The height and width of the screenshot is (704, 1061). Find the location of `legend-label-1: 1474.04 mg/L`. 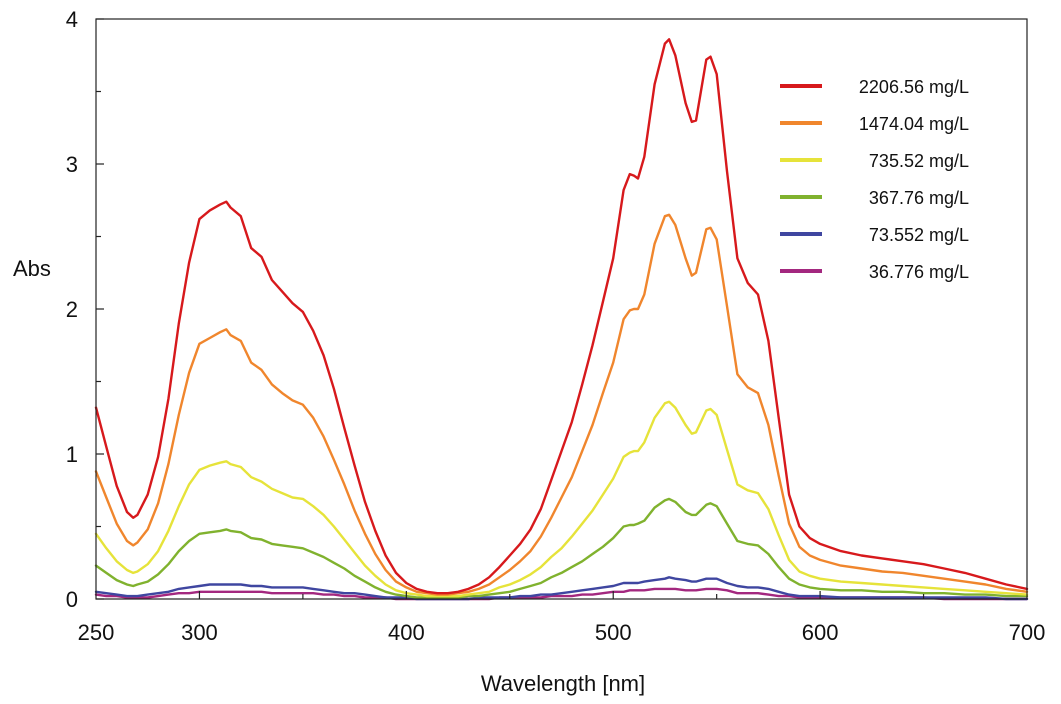

legend-label-1: 1474.04 mg/L is located at coordinates (914, 124).